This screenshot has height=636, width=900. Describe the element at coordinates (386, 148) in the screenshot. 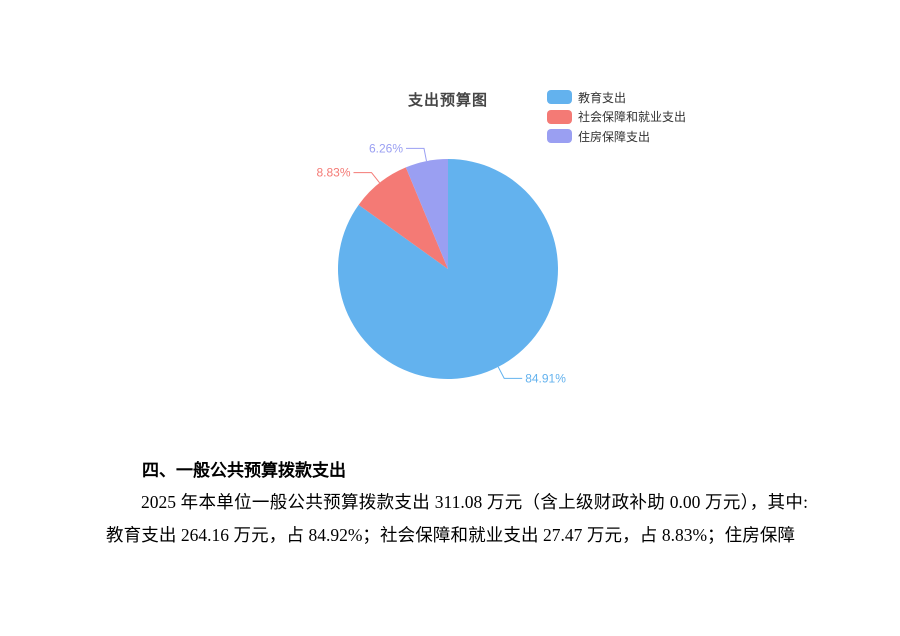

I see `pie-percent-label: 6.26%` at that location.